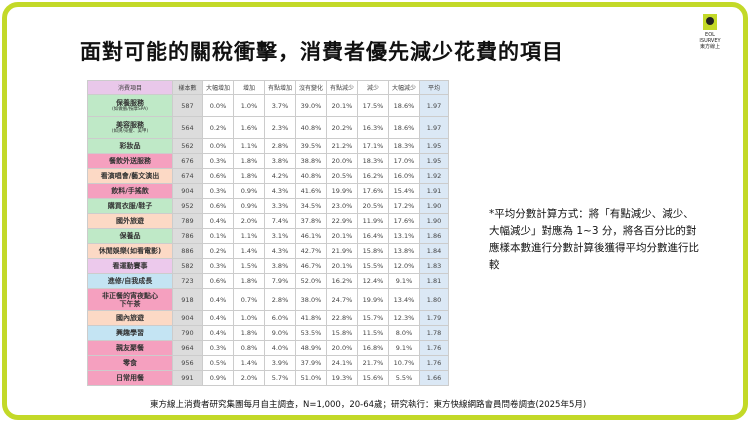 The width and height of the screenshot is (750, 422). I want to click on percent-cell: 3.1%, so click(280, 236).